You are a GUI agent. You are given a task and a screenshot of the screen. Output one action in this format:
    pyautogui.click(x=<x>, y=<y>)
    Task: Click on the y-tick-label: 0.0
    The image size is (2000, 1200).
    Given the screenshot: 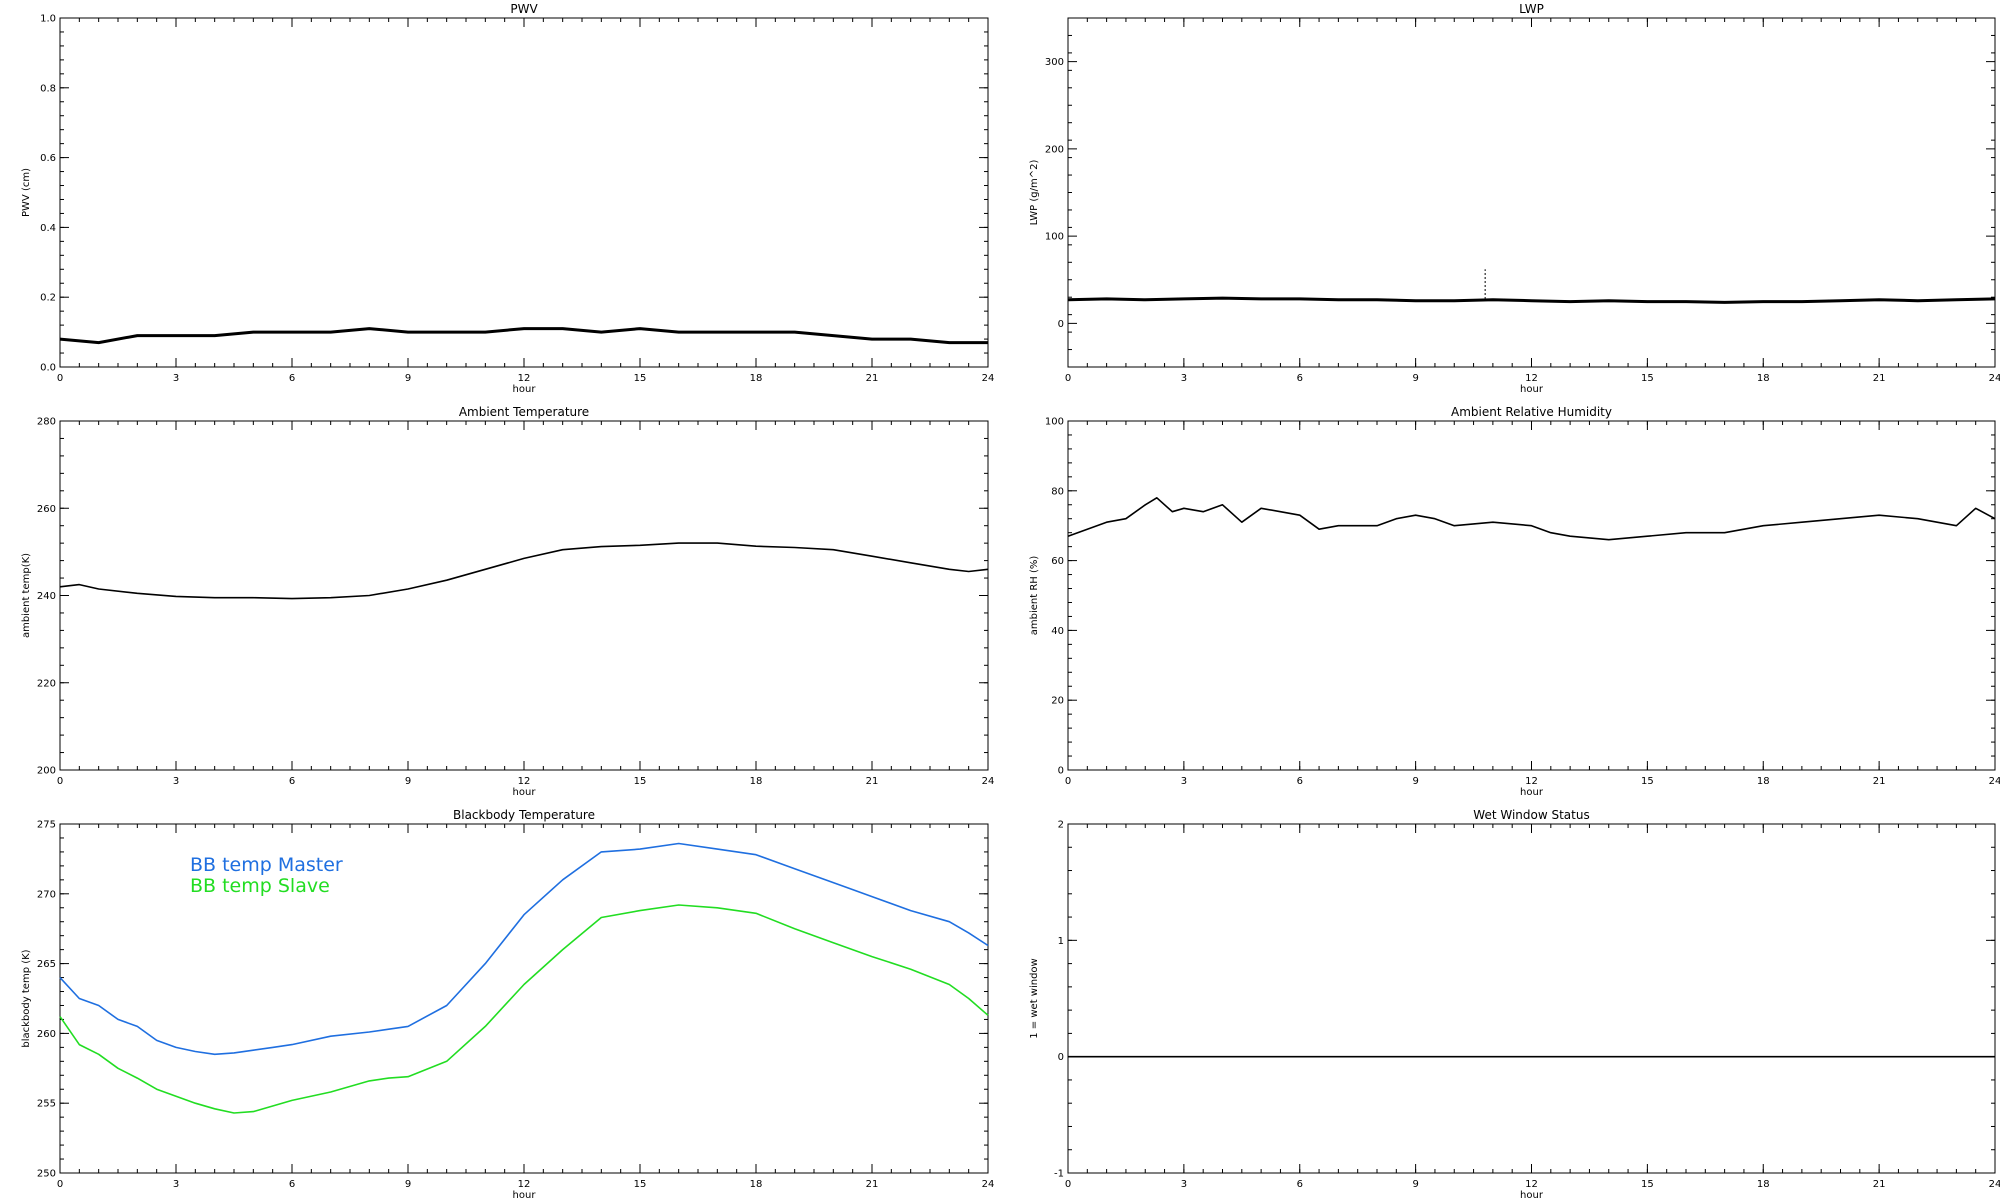 What is the action you would take?
    pyautogui.click(x=48, y=368)
    